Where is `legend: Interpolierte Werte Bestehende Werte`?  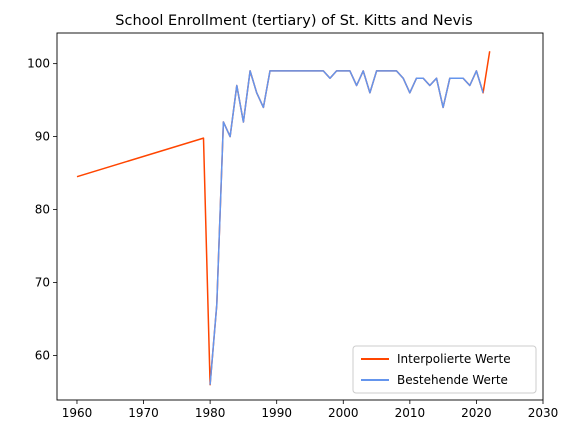
legend: Interpolierte Werte Bestehende Werte is located at coordinates (444, 369).